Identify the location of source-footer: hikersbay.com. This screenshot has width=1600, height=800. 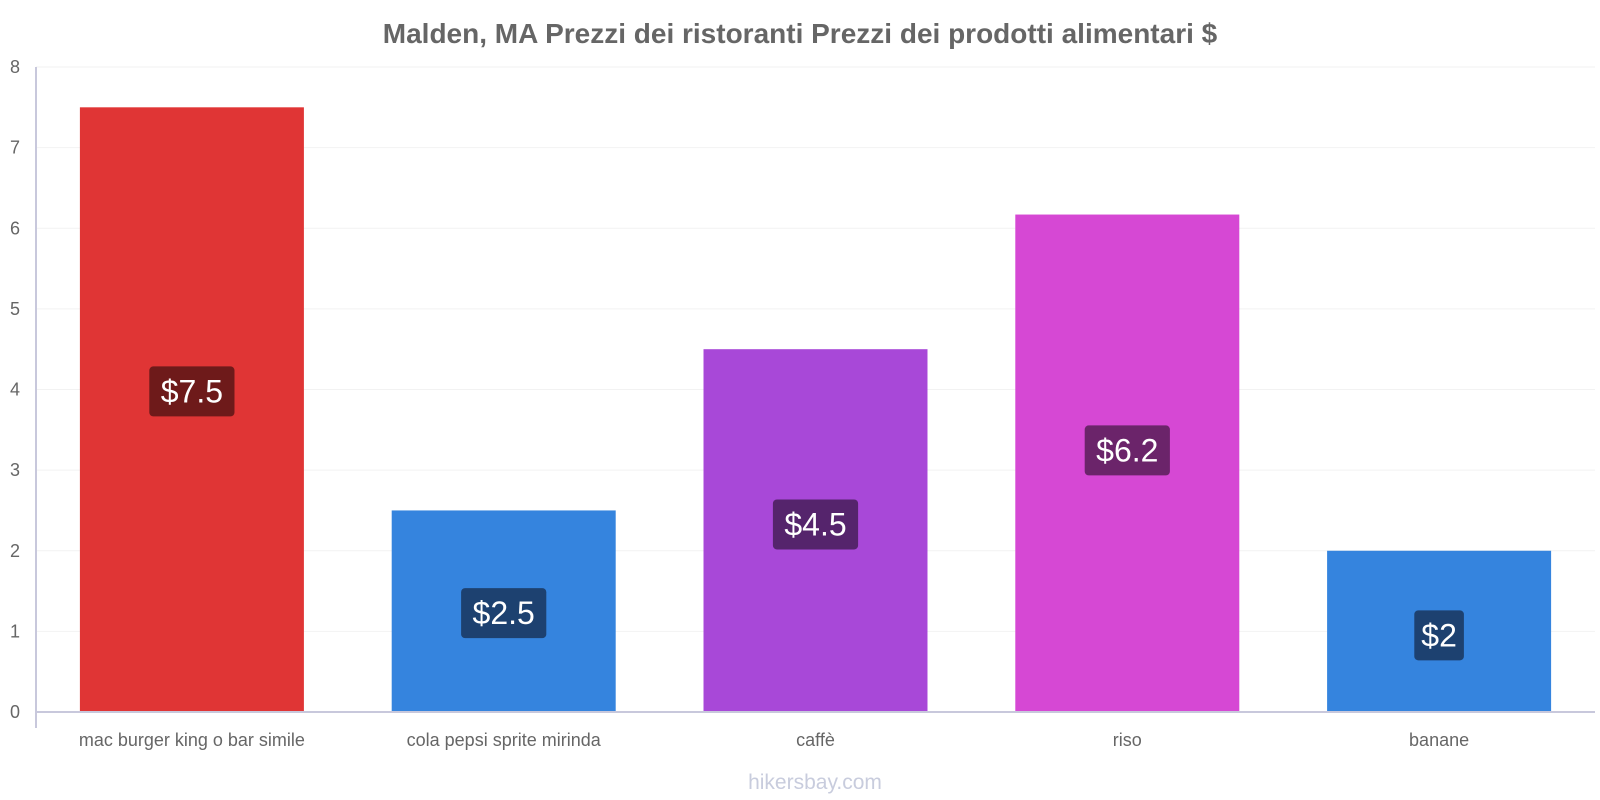
(815, 782).